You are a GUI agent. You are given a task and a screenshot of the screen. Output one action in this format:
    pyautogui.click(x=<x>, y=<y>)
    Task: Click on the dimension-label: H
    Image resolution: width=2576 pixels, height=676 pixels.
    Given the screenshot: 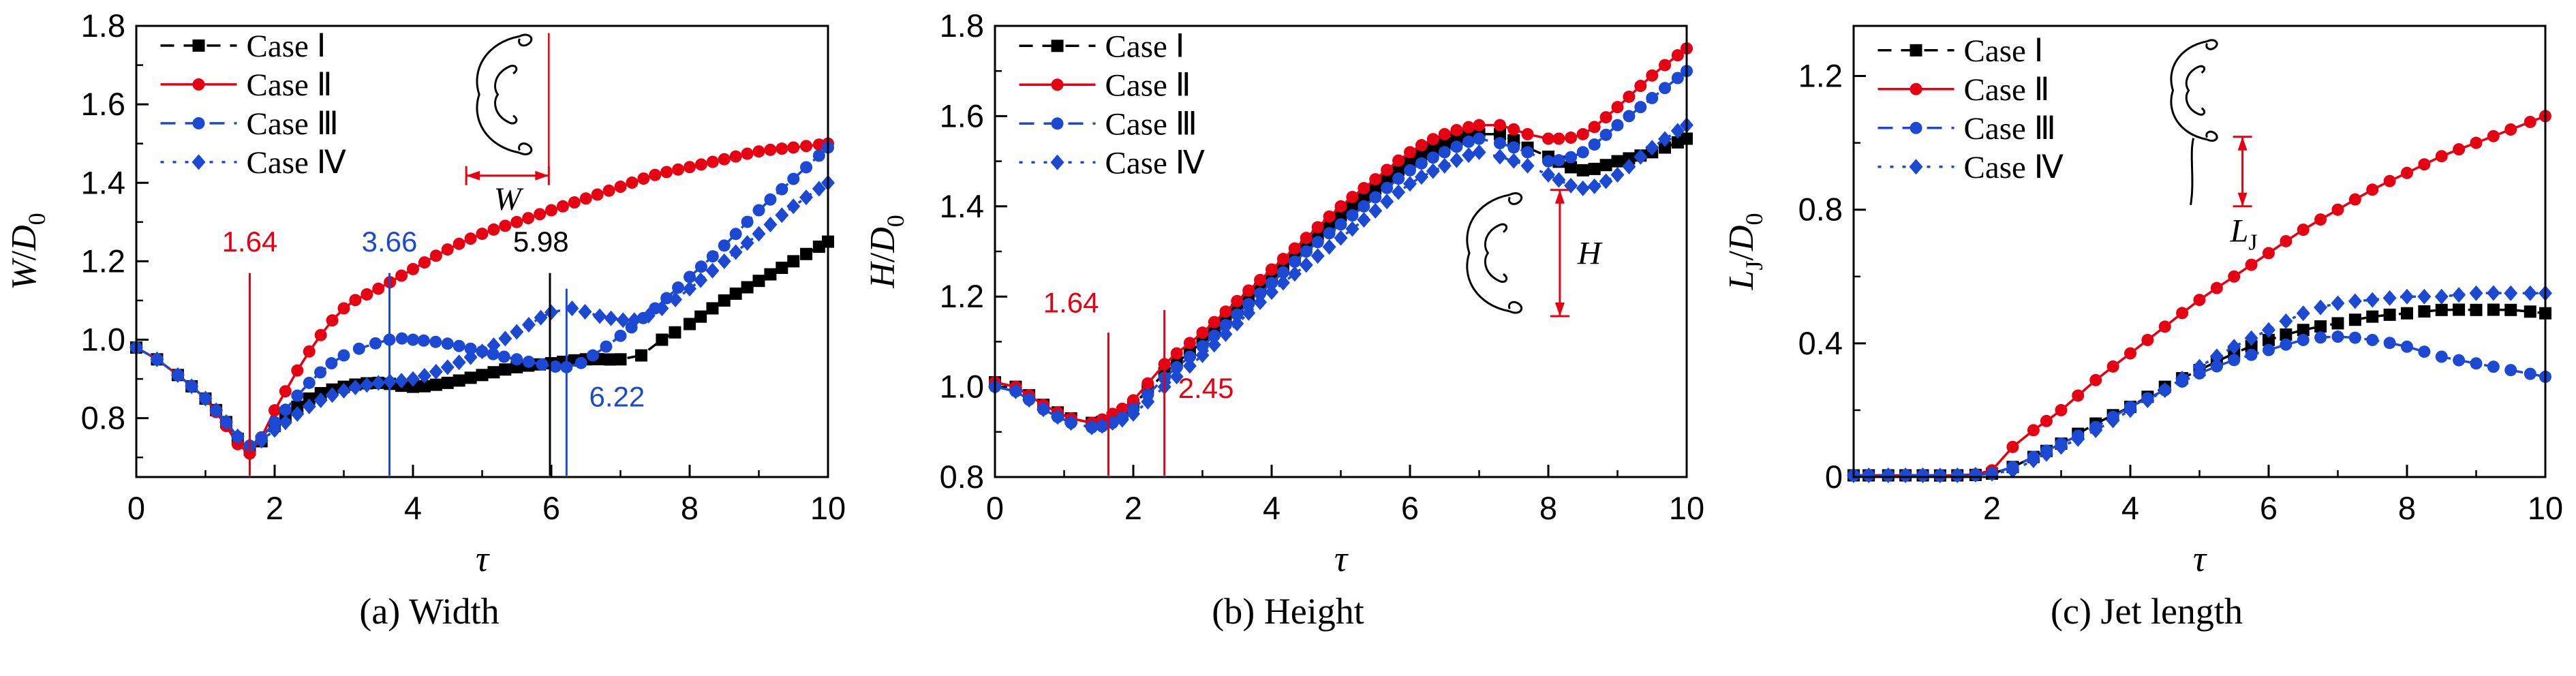 What is the action you would take?
    pyautogui.click(x=1590, y=253)
    